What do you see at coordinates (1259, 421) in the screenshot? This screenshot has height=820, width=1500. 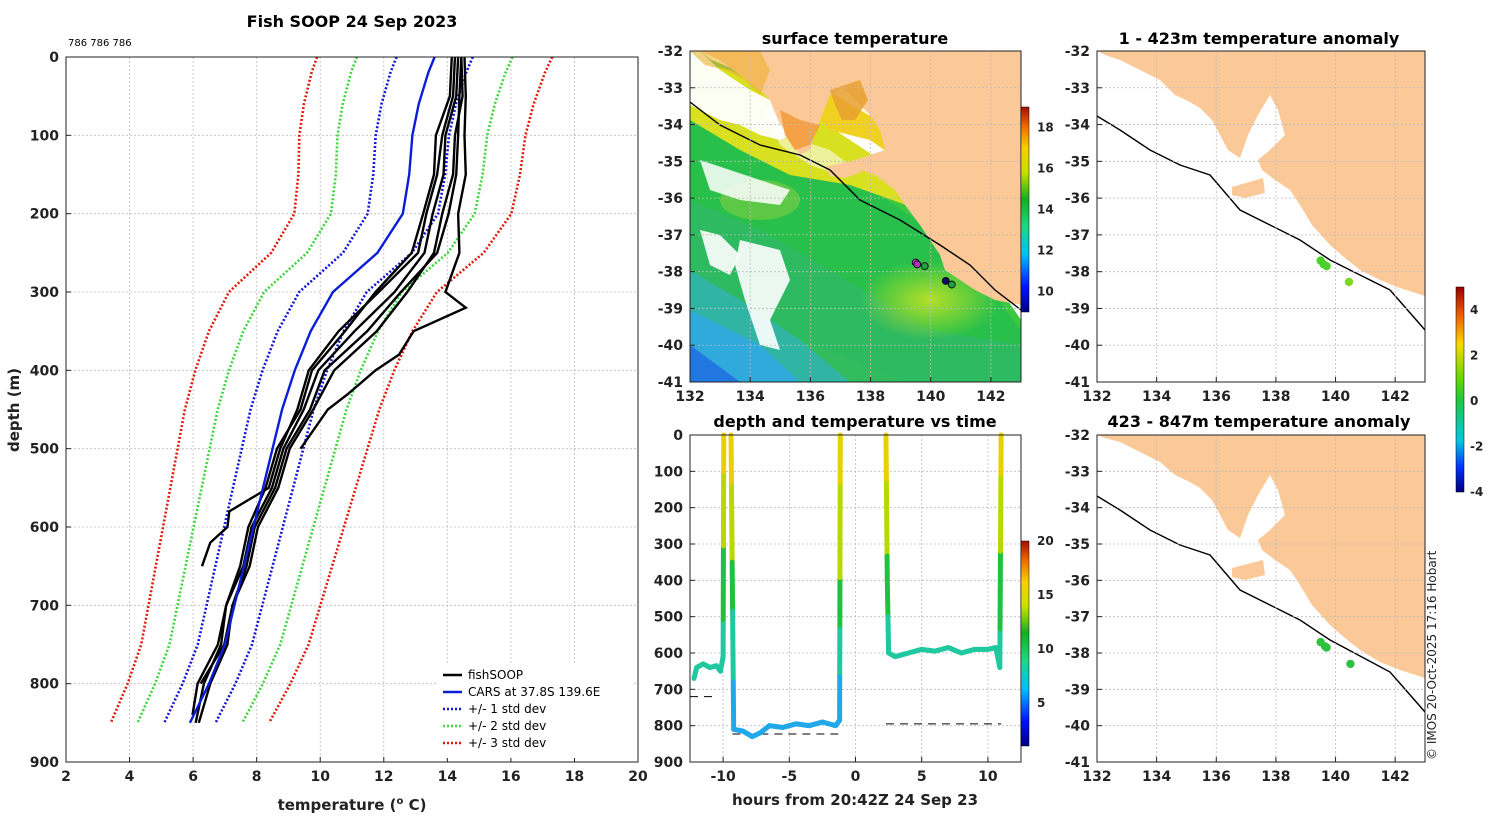 I see `anomaly-lower-title: 423 - 847m temperature anomaly` at bounding box center [1259, 421].